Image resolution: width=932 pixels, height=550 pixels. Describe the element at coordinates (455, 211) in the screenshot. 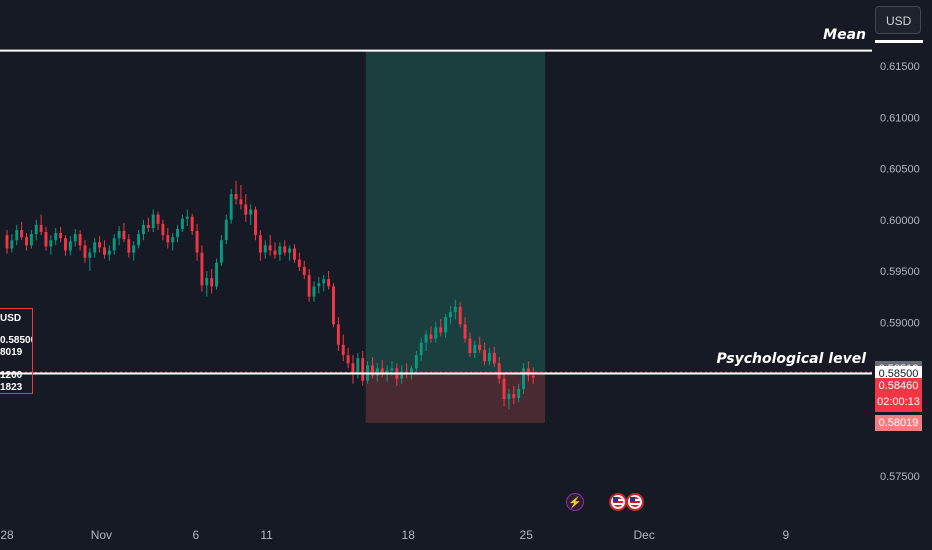

I see `target-zone` at that location.